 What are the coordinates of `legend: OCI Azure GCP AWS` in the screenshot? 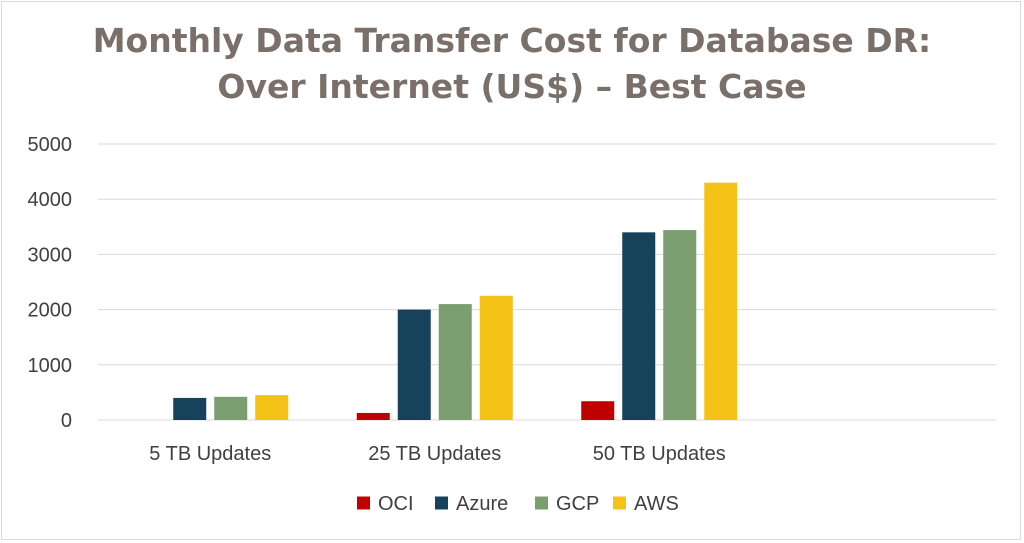 It's located at (518, 504).